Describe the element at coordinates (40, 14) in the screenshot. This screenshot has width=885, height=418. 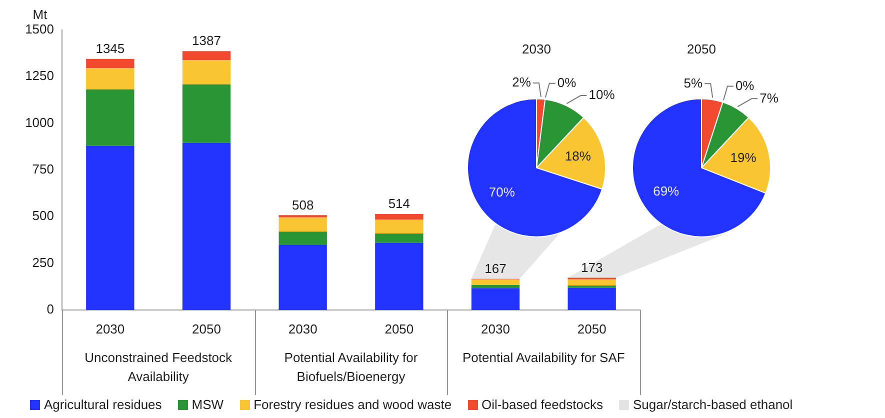
I see `y-axis-title: Mt` at that location.